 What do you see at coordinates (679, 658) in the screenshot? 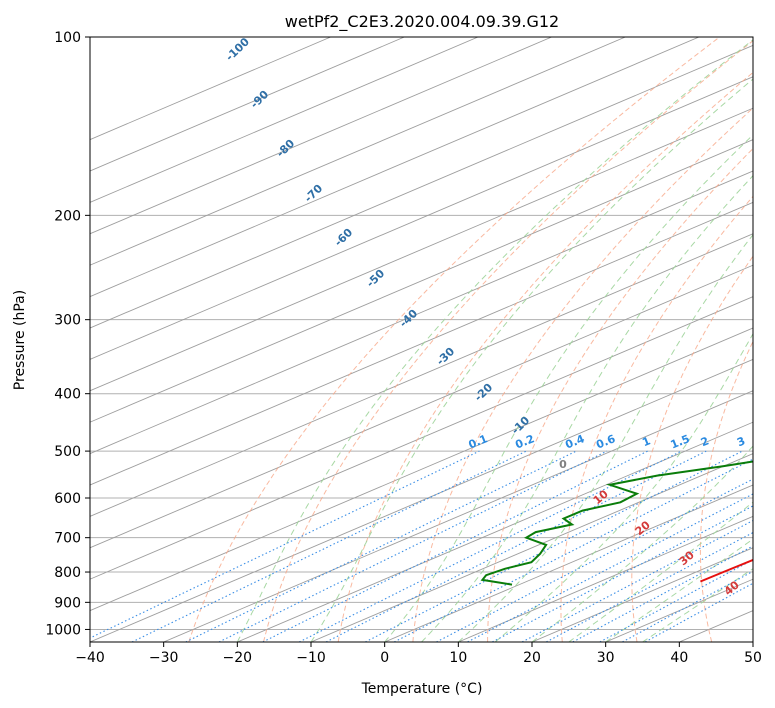
I see `x-tick-label: 40` at bounding box center [679, 658].